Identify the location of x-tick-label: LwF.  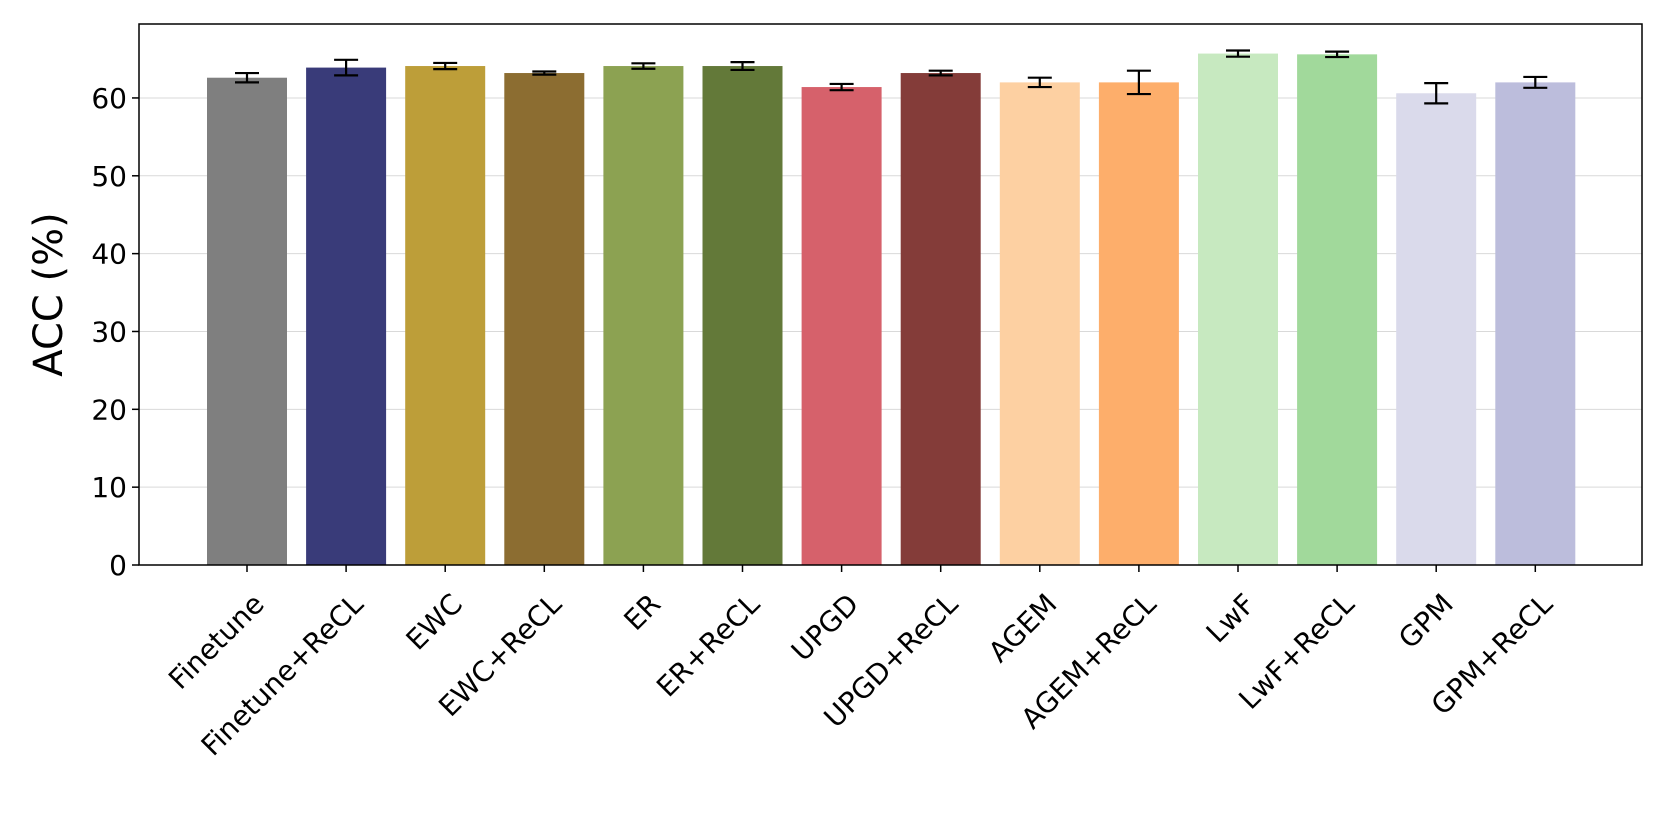
(1231, 618).